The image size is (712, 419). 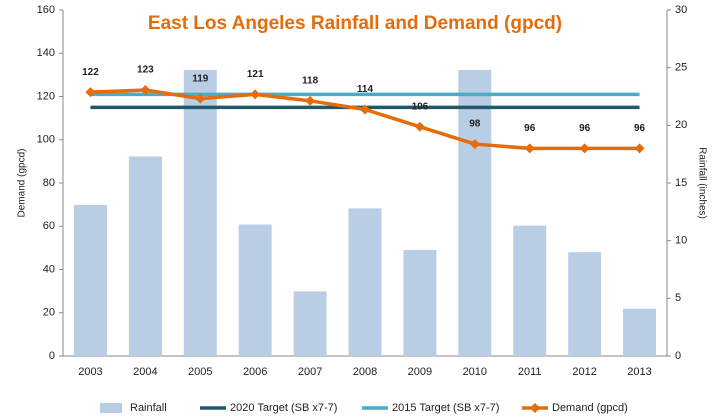 What do you see at coordinates (200, 372) in the screenshot?
I see `x-tick-label: 2005` at bounding box center [200, 372].